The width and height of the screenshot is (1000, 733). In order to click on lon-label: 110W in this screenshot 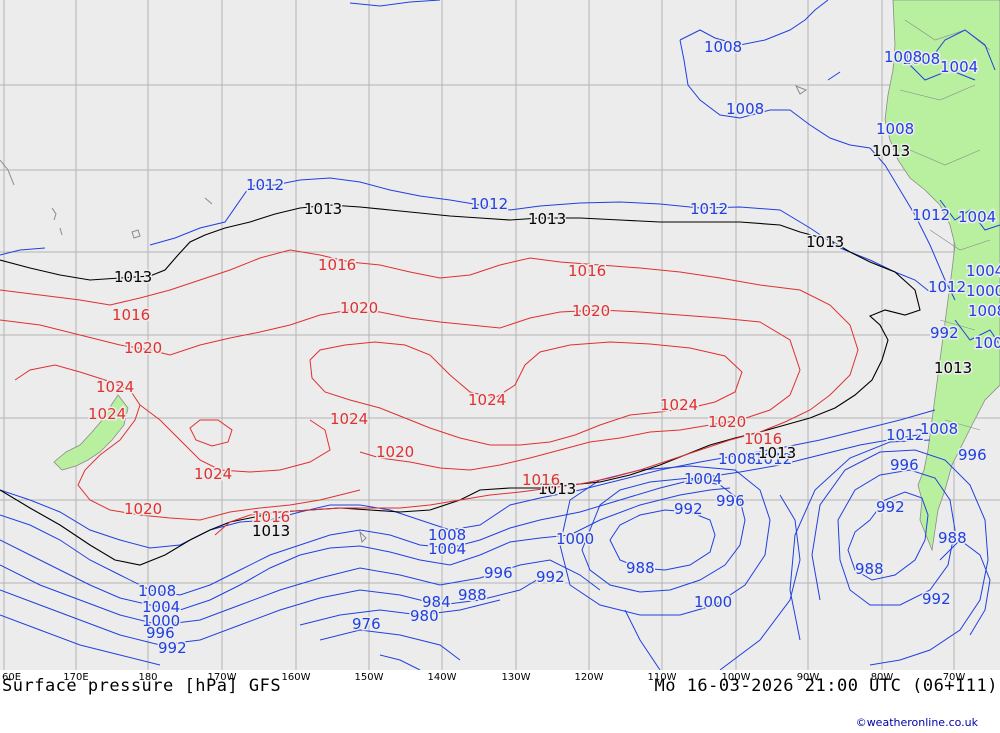, I will do `click(662, 677)`.